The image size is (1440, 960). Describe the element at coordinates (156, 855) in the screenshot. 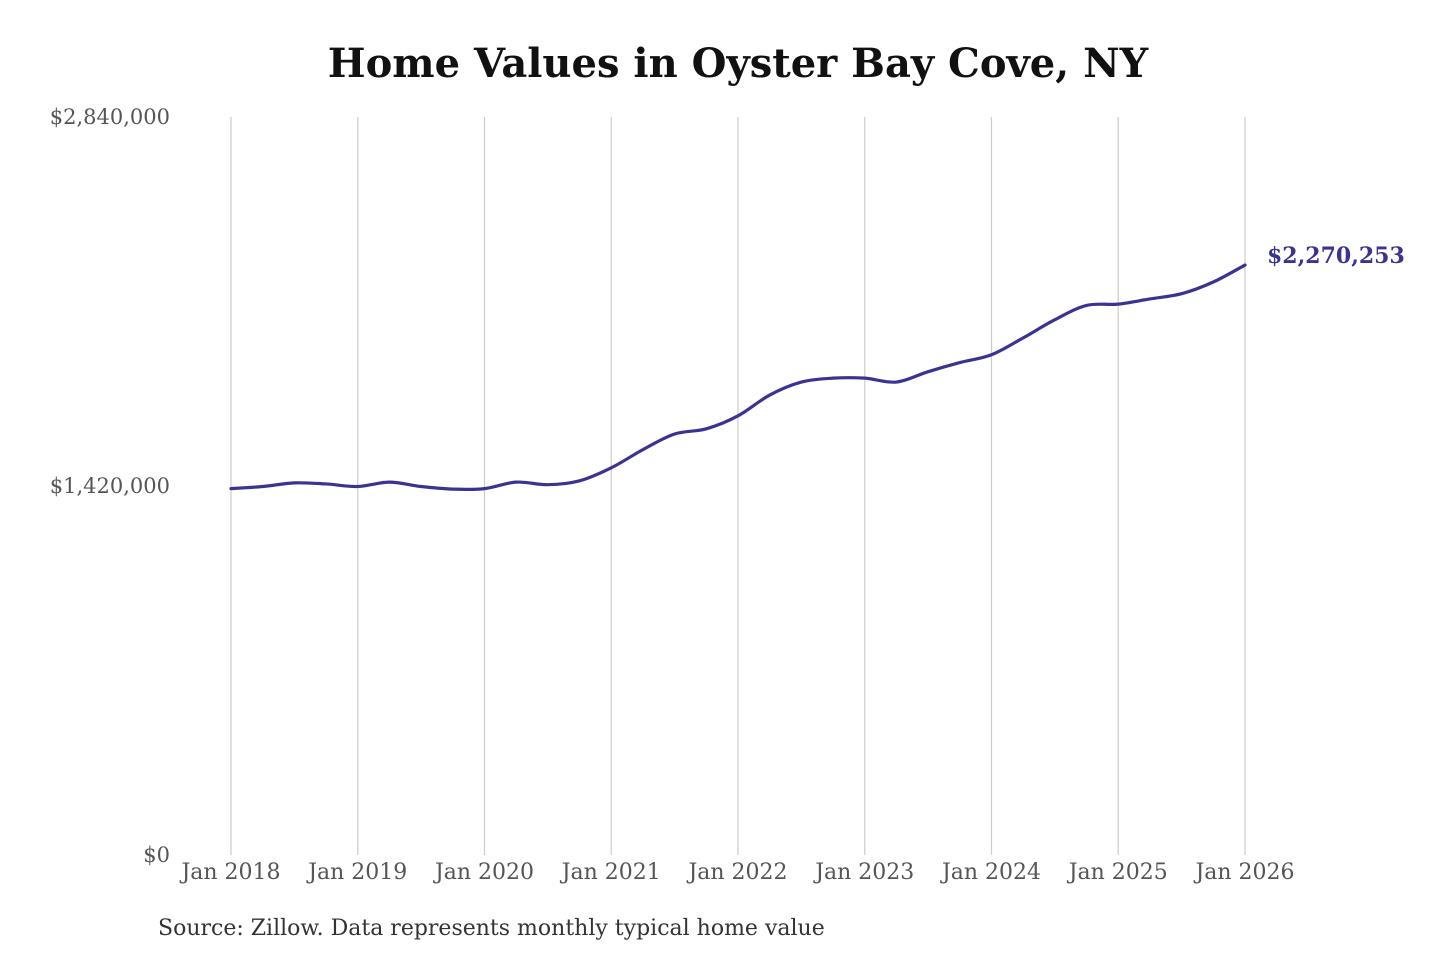

I see `y-tick-label-0: $0` at that location.